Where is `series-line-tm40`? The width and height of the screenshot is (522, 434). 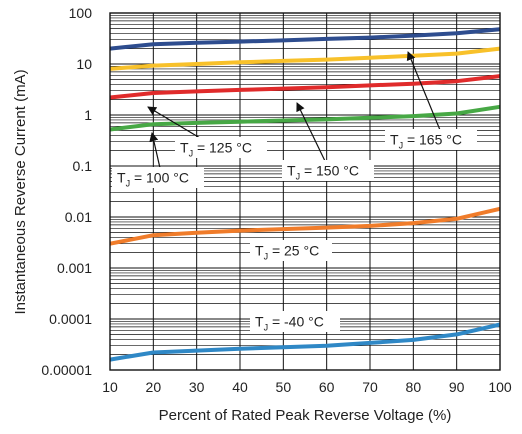
series-line-tm40 is located at coordinates (305, 342).